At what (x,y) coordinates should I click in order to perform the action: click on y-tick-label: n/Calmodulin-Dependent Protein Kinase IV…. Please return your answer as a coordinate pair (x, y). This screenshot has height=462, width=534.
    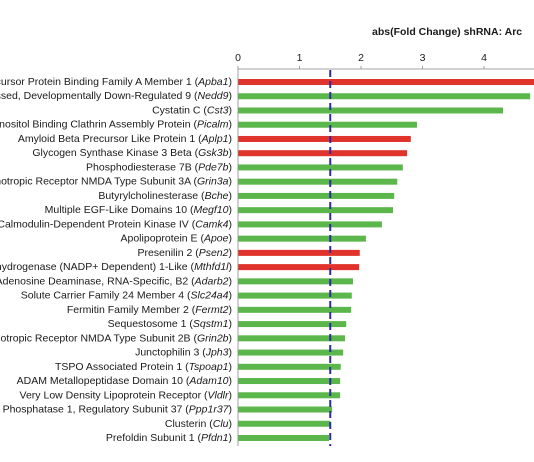
    Looking at the image, I should click on (116, 224).